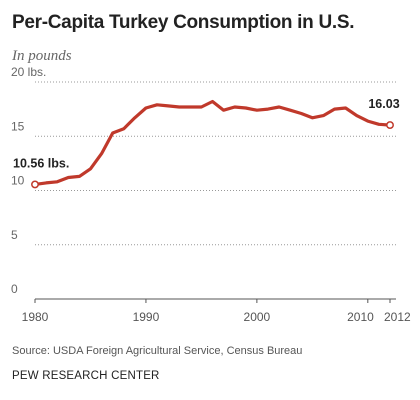 The width and height of the screenshot is (420, 400). What do you see at coordinates (86, 376) in the screenshot?
I see `brand-footer: PEW RESEARCH CENTER` at bounding box center [86, 376].